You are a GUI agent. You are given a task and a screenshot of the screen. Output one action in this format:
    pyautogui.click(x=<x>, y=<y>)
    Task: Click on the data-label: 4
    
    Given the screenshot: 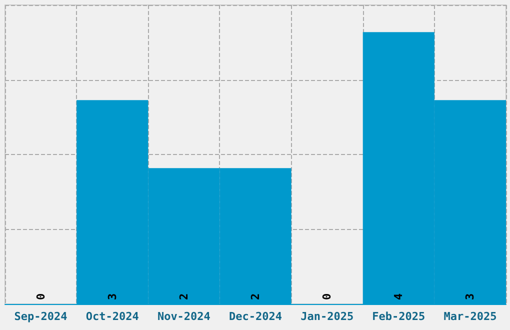 What is the action you would take?
    pyautogui.click(x=399, y=296)
    